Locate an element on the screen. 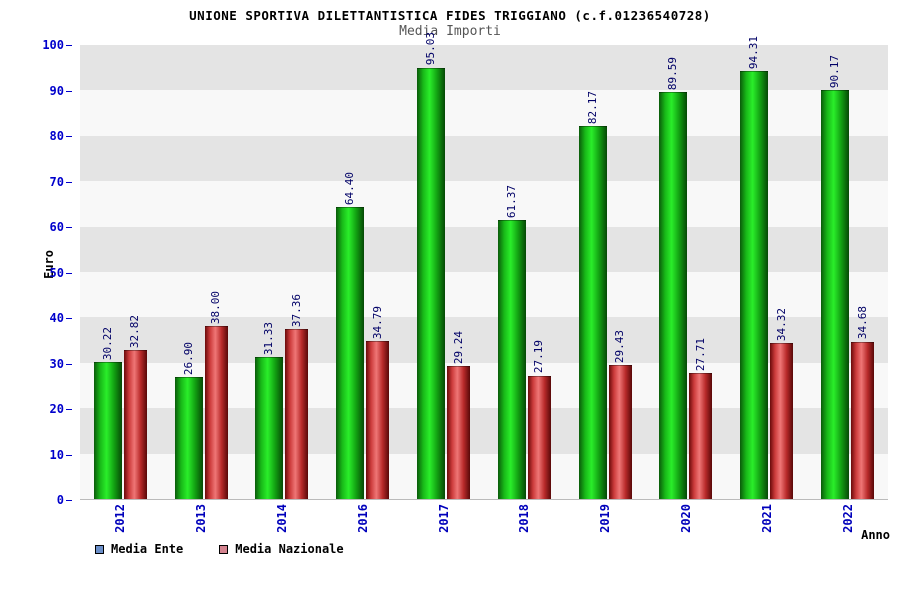 The width and height of the screenshot is (900, 600). bar-value-label: 37.36 is located at coordinates (296, 311).